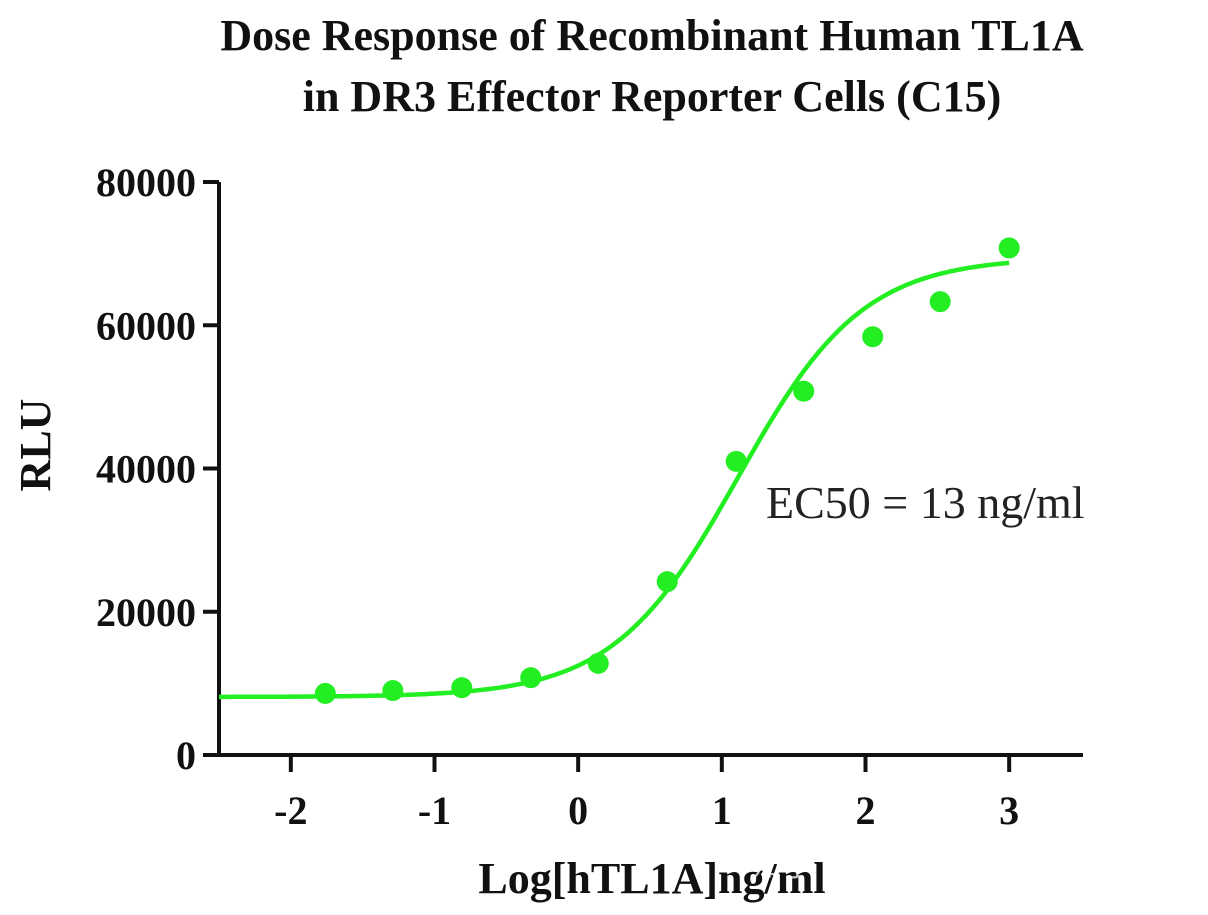  What do you see at coordinates (1009, 810) in the screenshot?
I see `x-tick-label: 3` at bounding box center [1009, 810].